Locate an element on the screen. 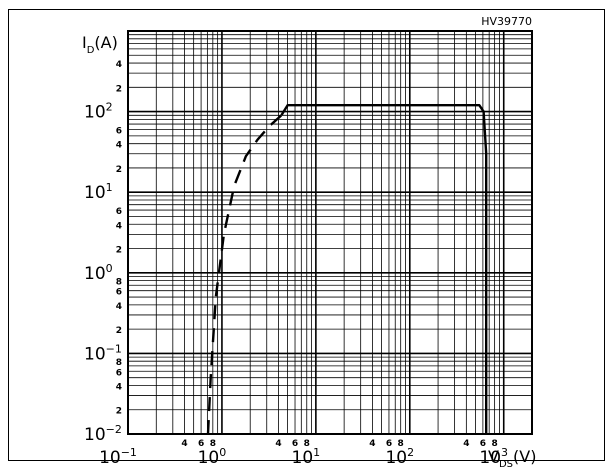 Image resolution: width=613 pixels, height=471 pixels. y-axis-title-unit: (A) is located at coordinates (105, 42).